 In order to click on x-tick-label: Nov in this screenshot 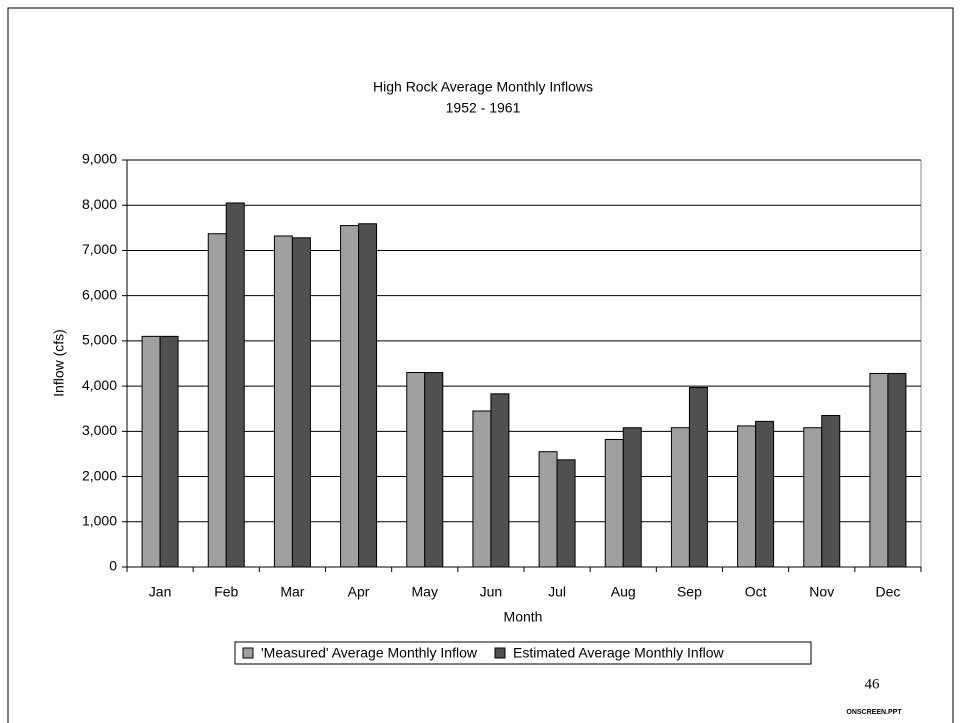, I will do `click(821, 592)`.